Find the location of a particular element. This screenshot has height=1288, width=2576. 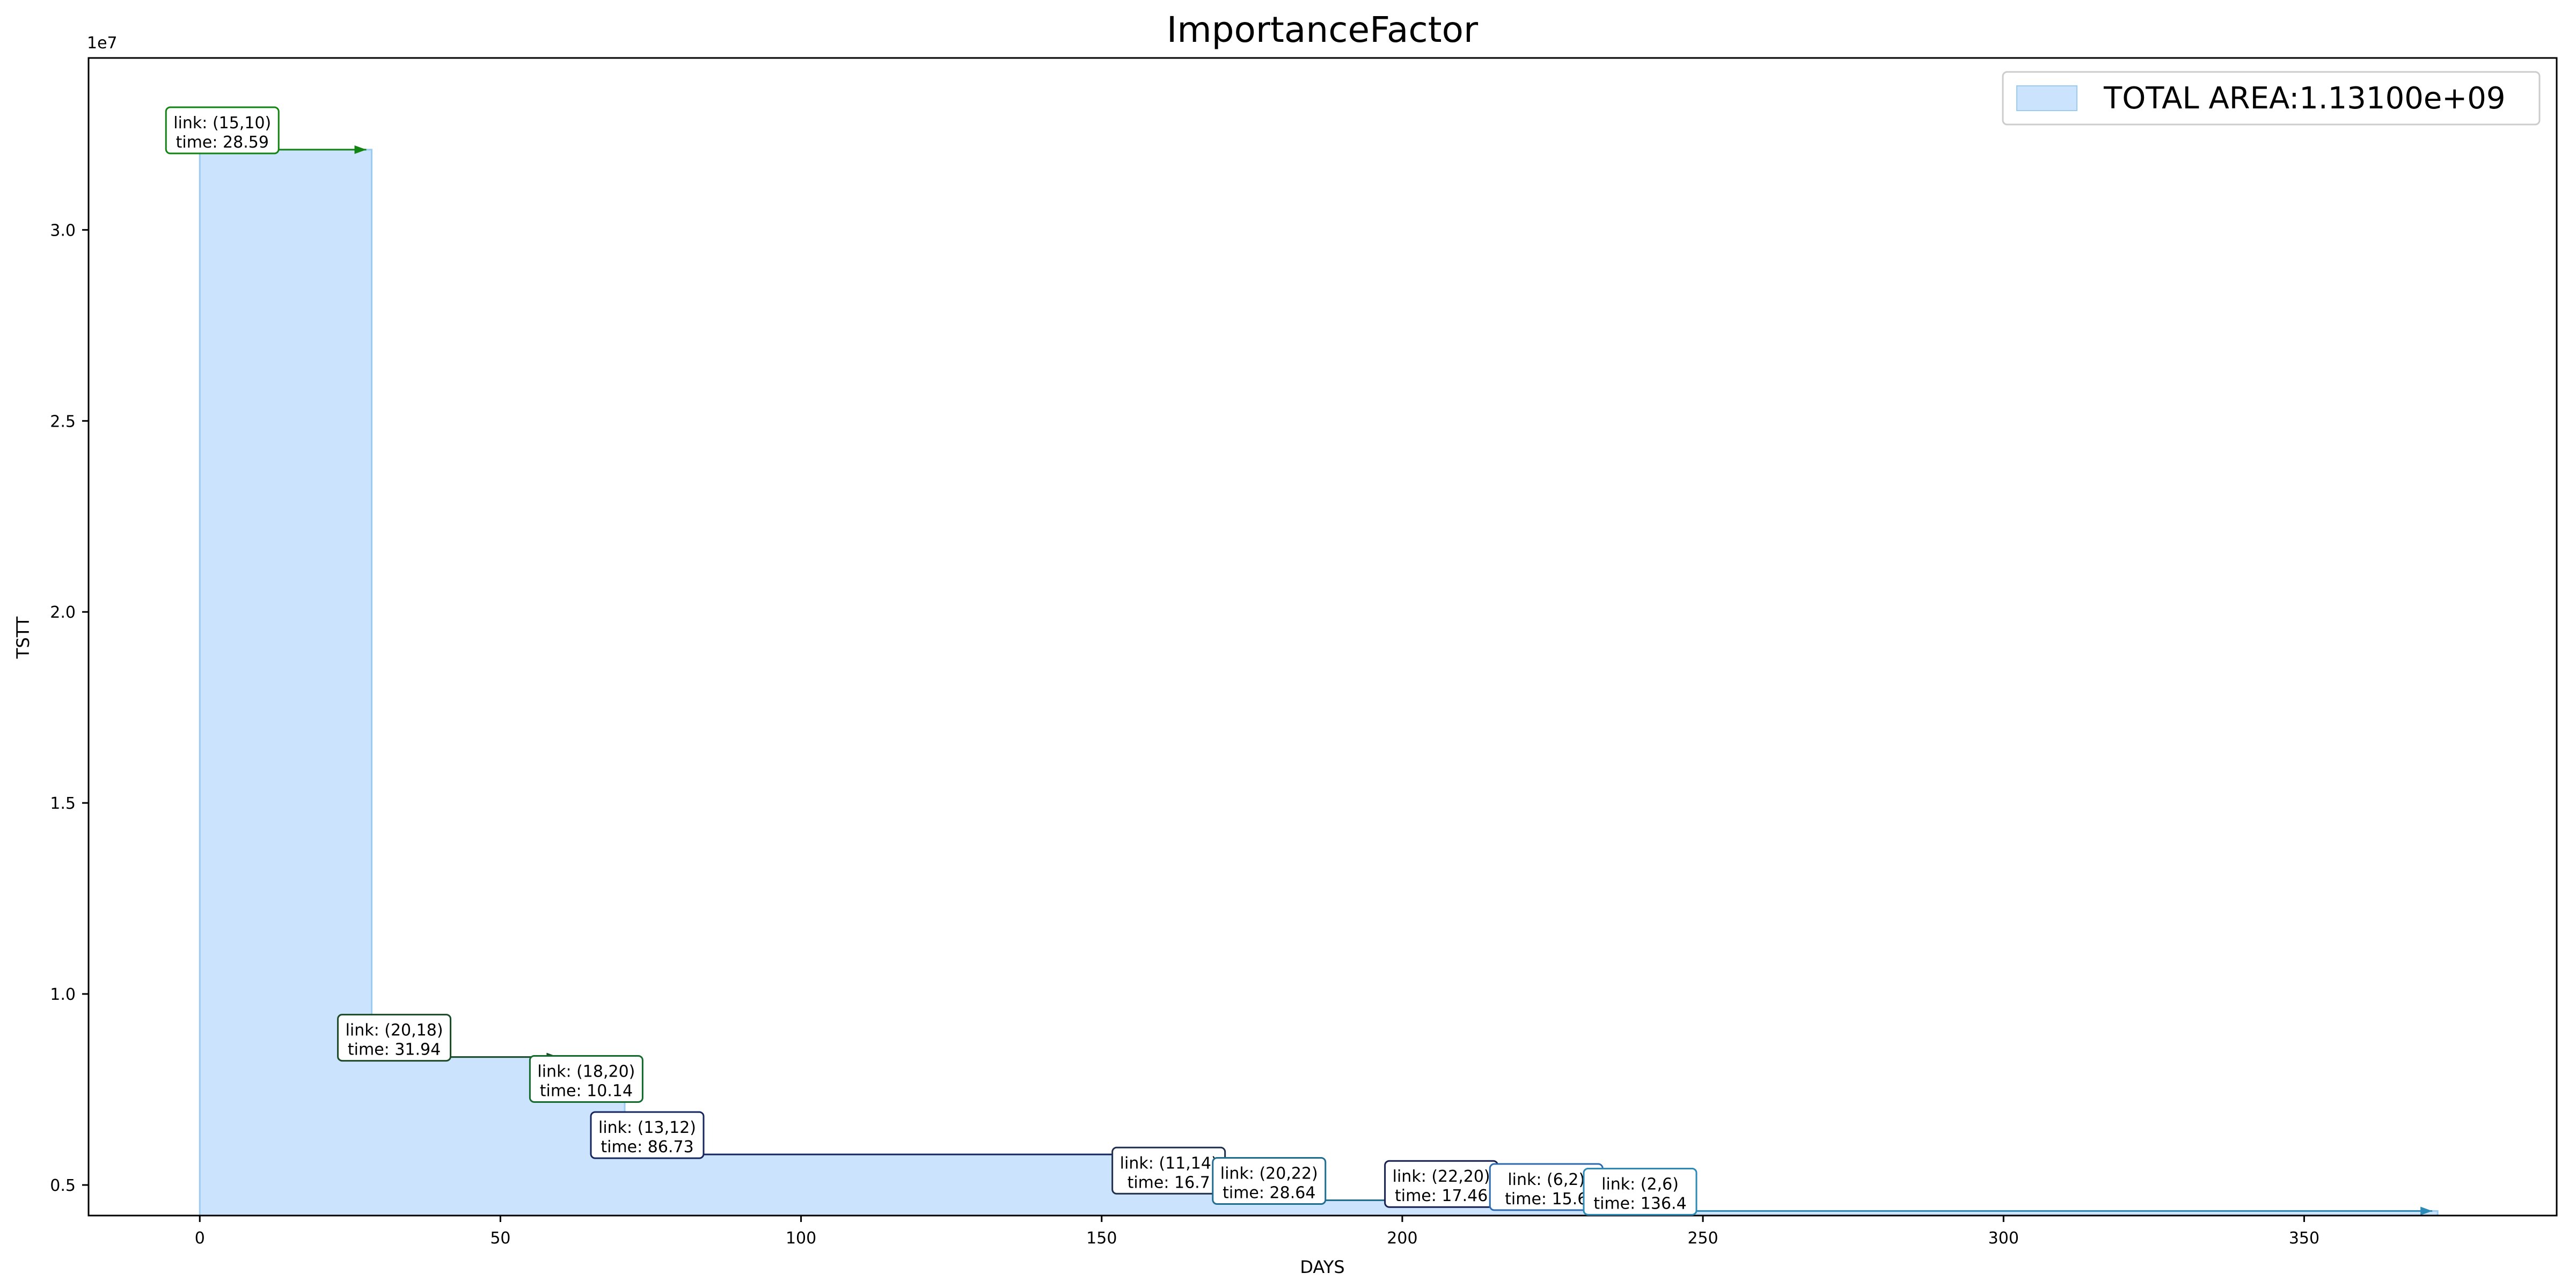

annotation-time: time: 136.4 is located at coordinates (1639, 1203).